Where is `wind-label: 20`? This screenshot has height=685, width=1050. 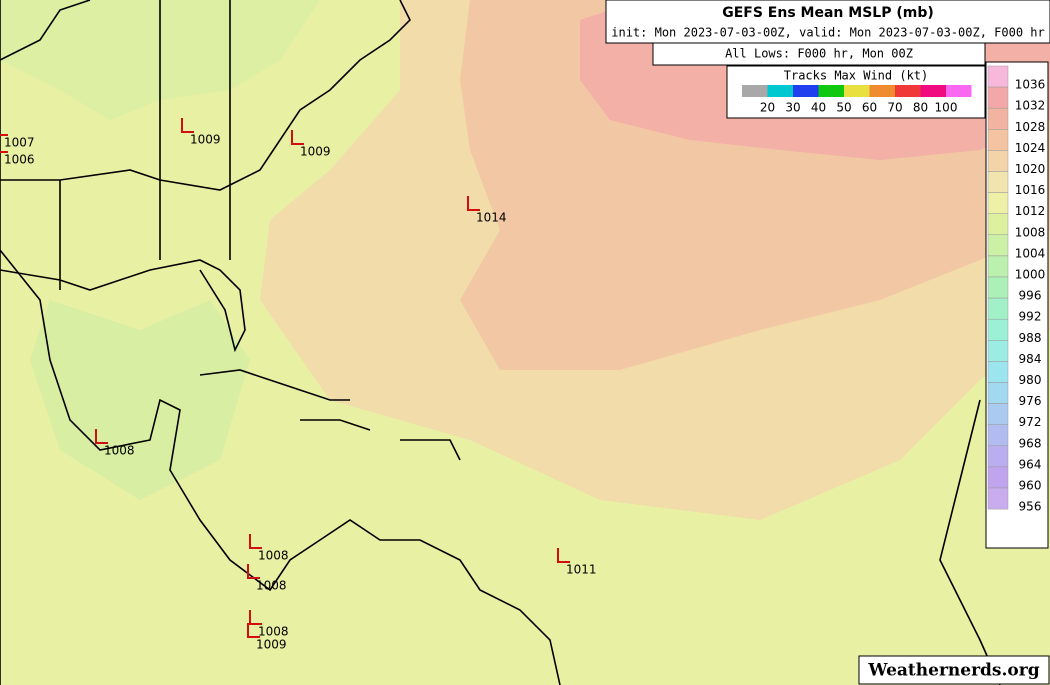 wind-label: 20 is located at coordinates (767, 108).